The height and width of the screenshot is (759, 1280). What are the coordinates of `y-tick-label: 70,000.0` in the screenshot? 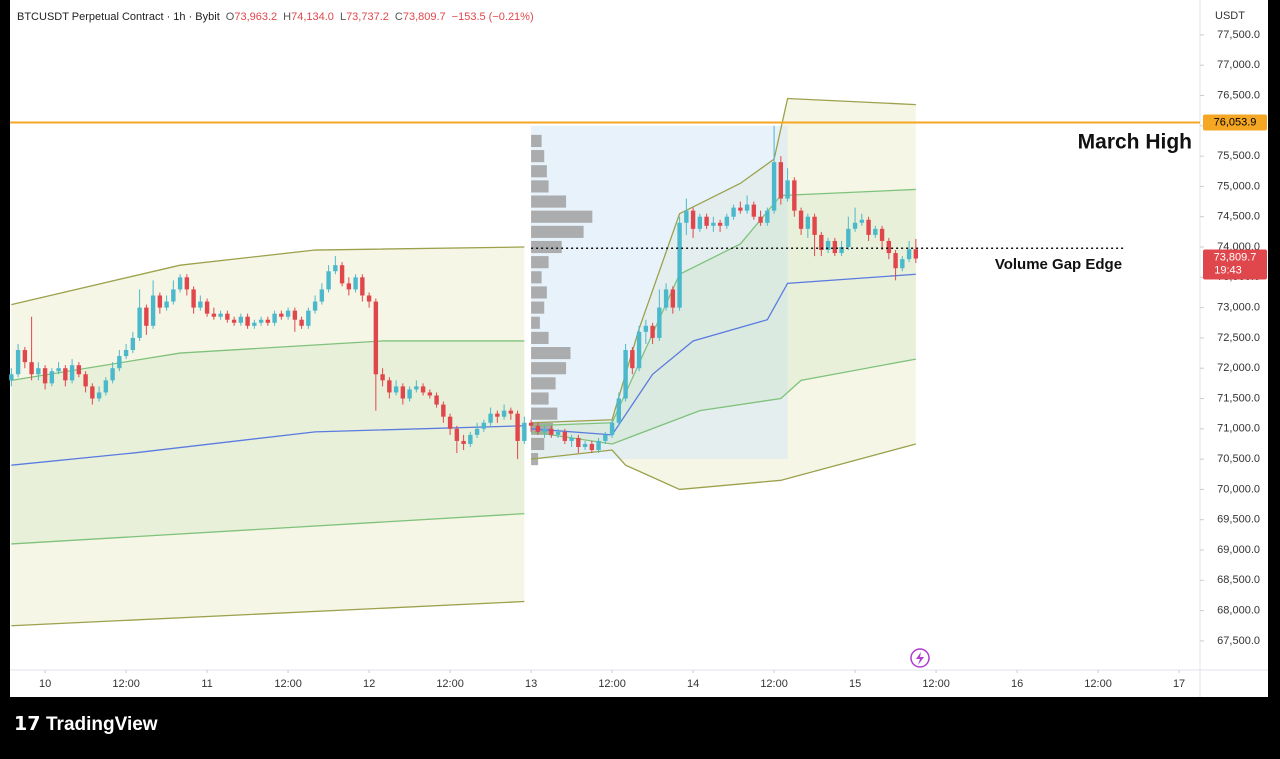 It's located at (1238, 489).